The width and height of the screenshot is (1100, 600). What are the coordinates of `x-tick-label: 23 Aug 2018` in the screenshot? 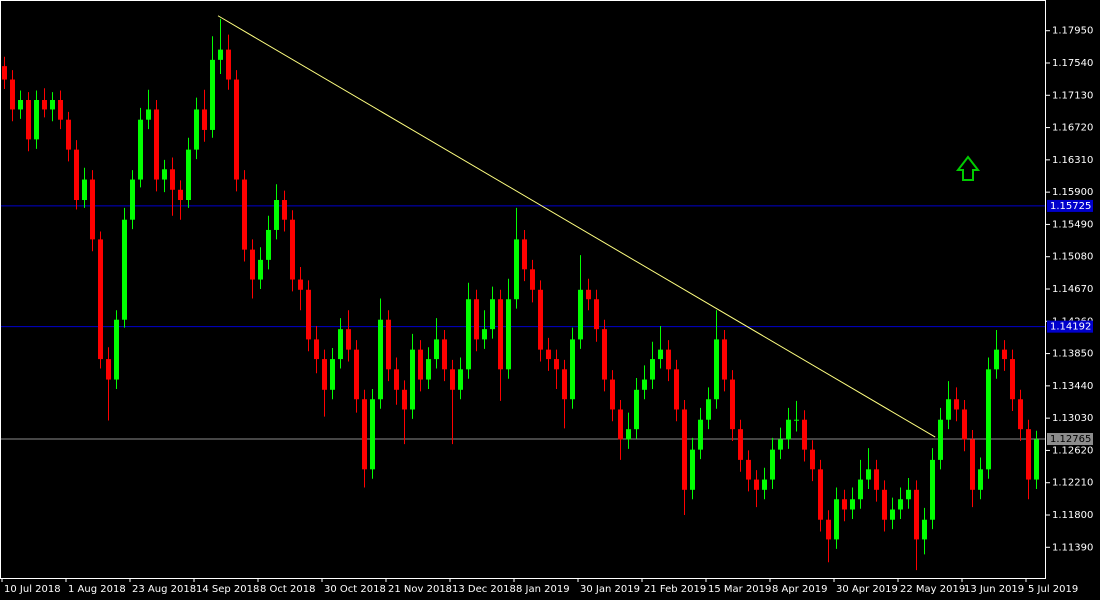 It's located at (164, 589).